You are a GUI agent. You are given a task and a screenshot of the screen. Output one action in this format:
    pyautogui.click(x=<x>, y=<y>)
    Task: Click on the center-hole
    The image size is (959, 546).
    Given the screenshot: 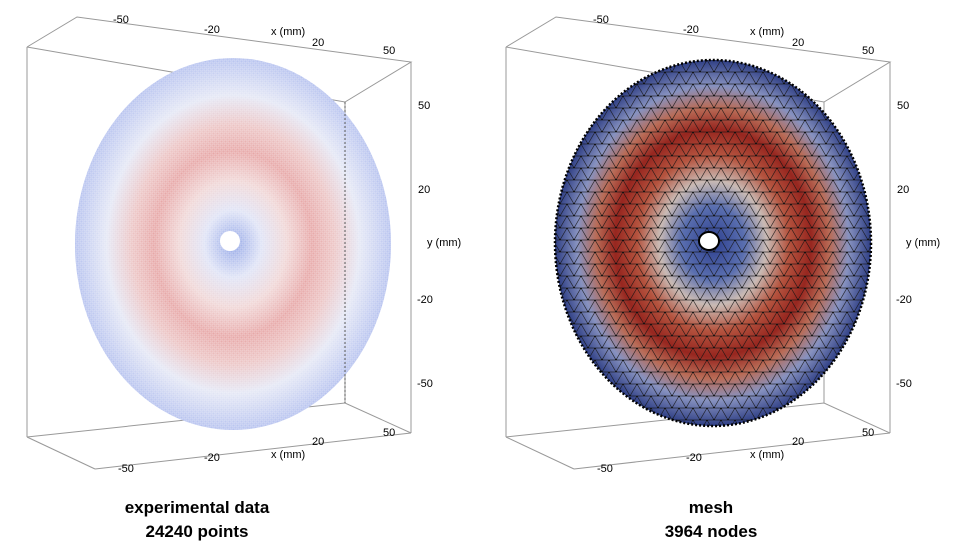 What is the action you would take?
    pyautogui.click(x=230, y=241)
    